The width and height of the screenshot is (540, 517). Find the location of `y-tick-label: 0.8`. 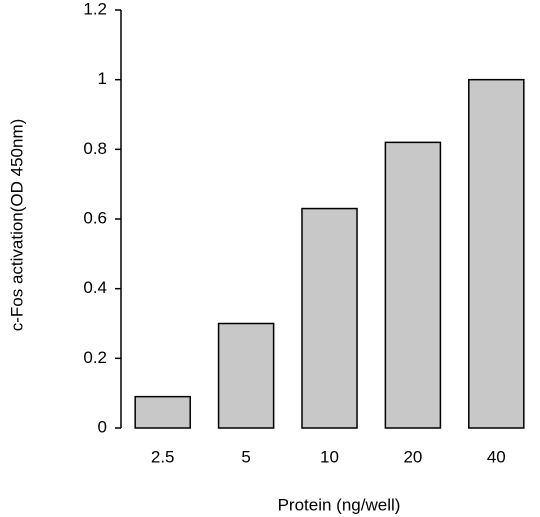

y-tick-label: 0.8 is located at coordinates (95, 148).